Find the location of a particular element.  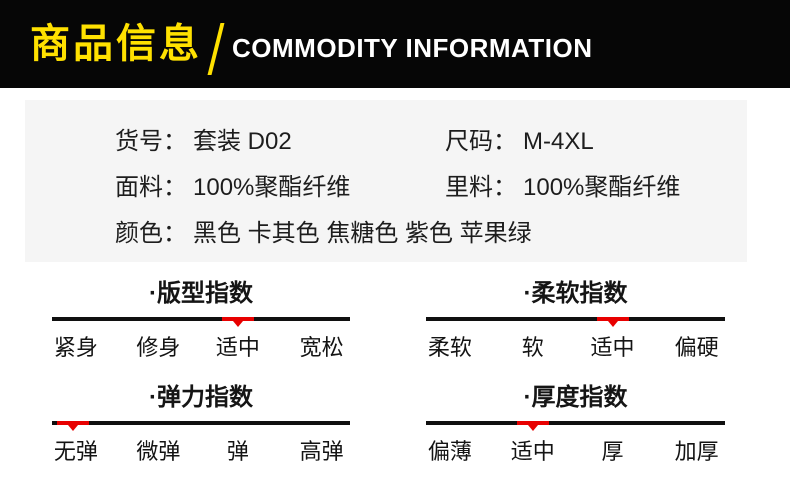

title-english: COMMODITY INFORMATION is located at coordinates (412, 48).